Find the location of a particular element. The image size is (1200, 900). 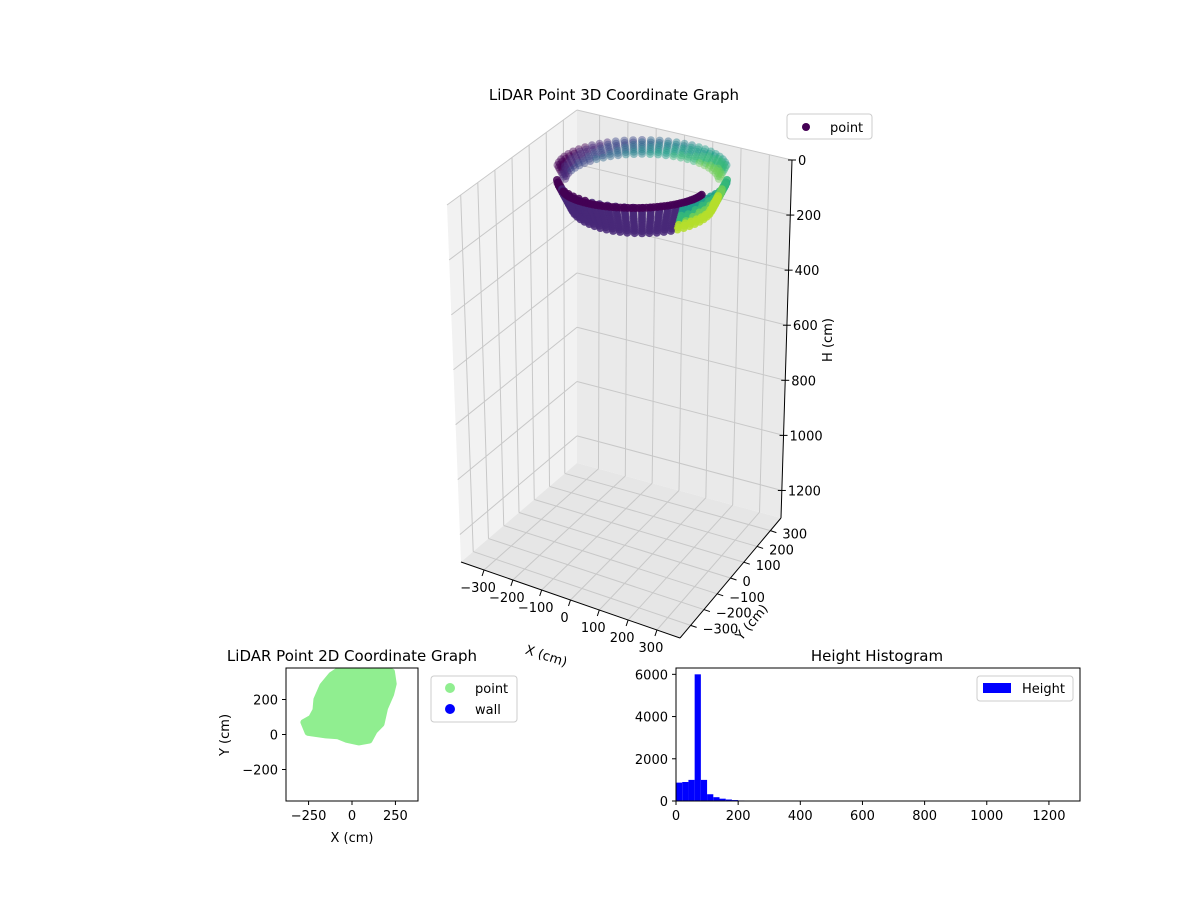

legend-2d: point wall is located at coordinates (474, 699).